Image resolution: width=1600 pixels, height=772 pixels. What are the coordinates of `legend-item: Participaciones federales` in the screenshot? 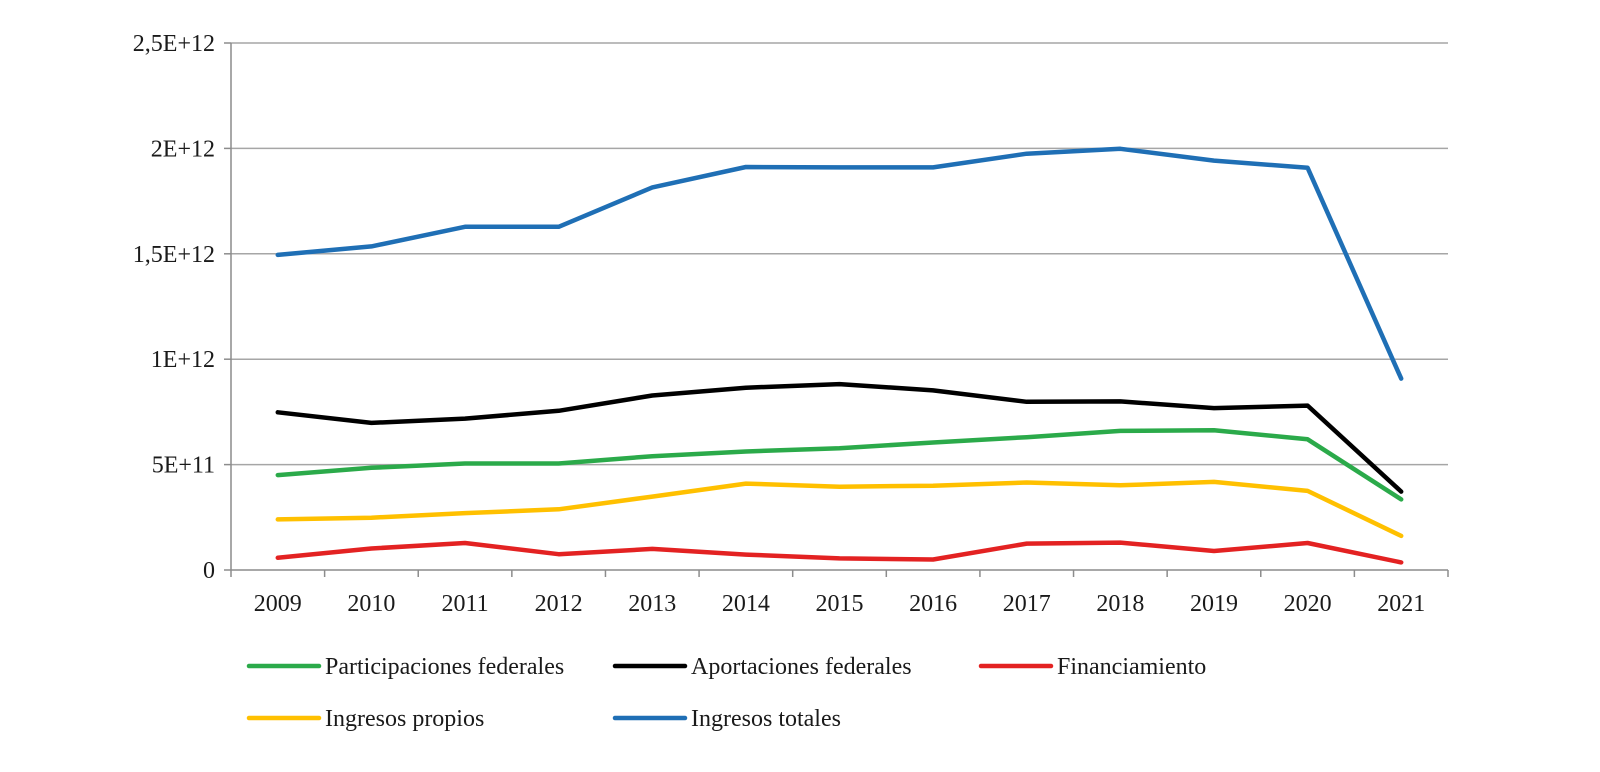 It's located at (405, 667).